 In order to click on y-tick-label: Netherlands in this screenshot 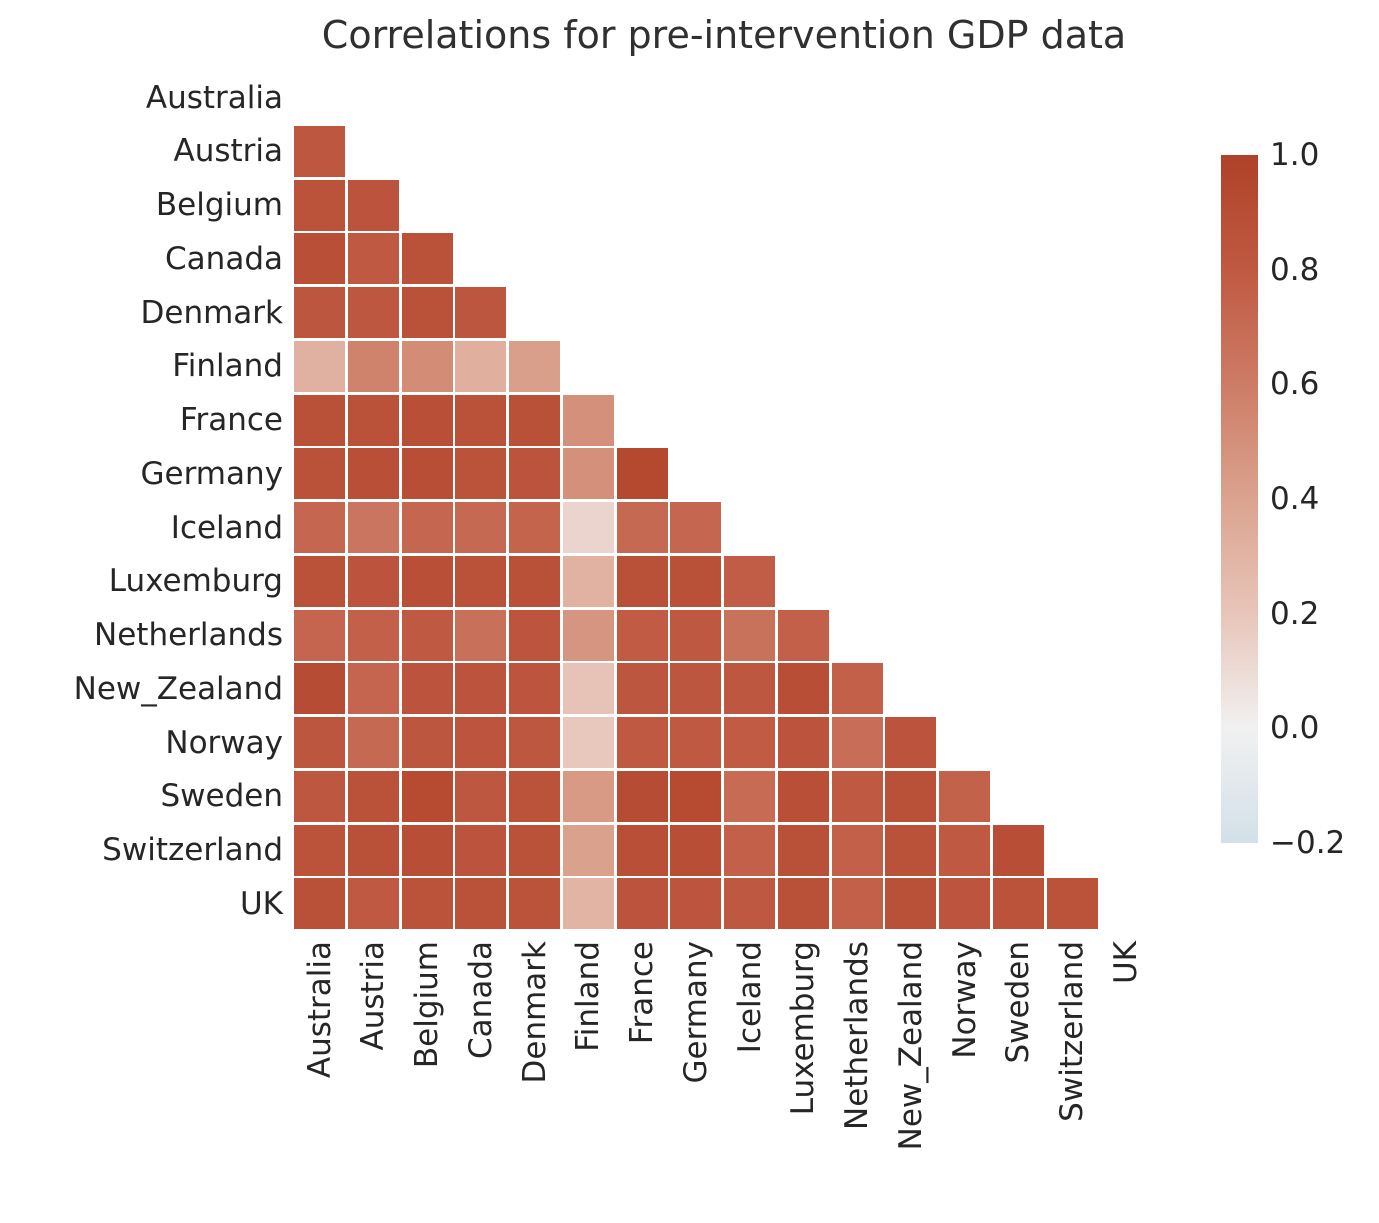, I will do `click(188, 635)`.